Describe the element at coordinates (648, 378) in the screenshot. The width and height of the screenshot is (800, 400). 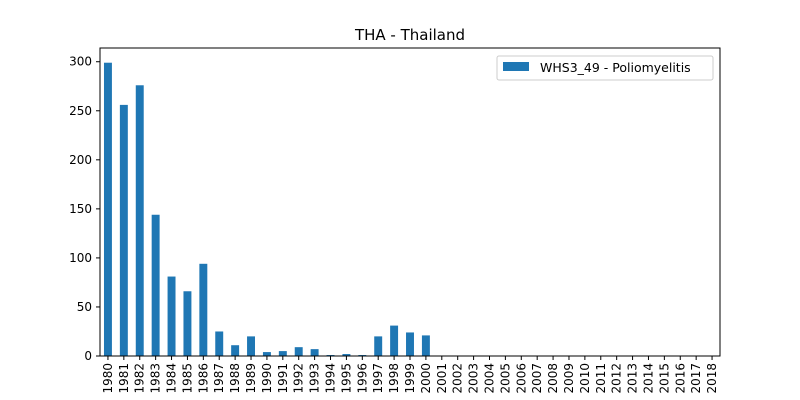
I see `x-tick-label: 2014` at that location.